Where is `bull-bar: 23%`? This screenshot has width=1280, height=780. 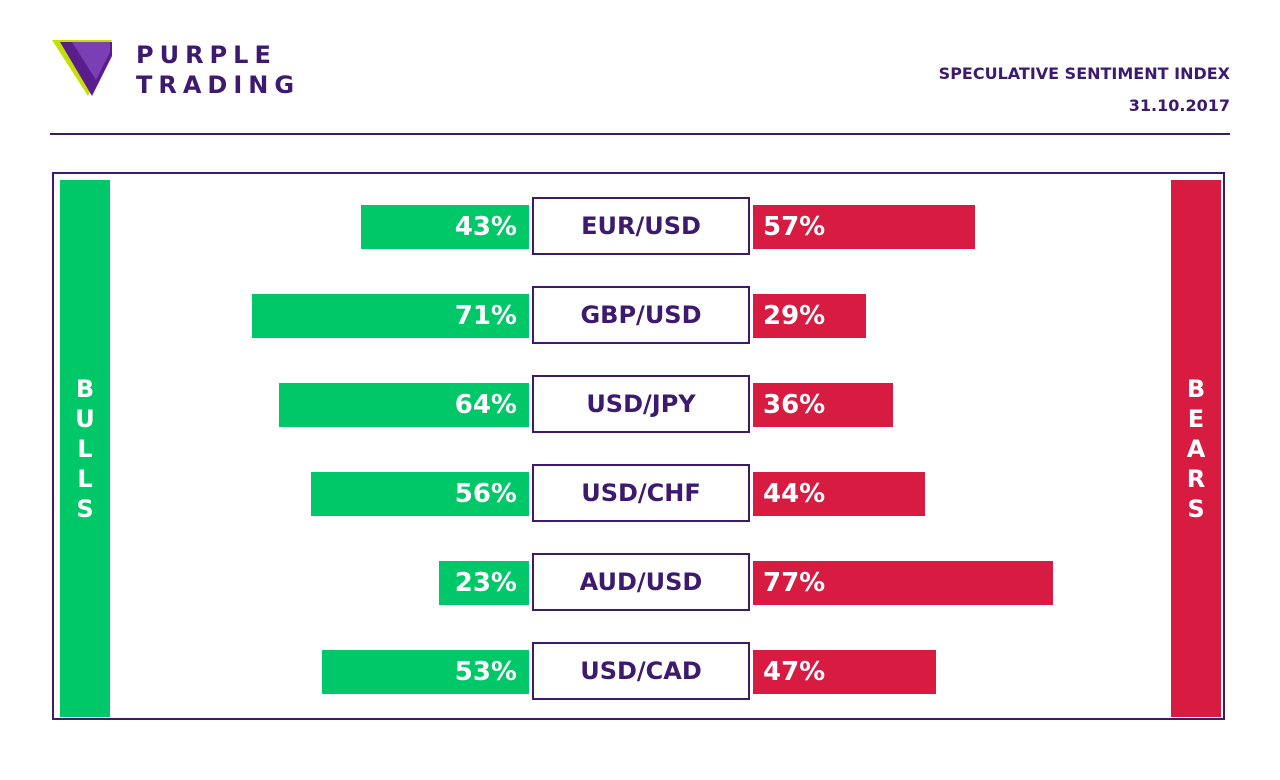 bull-bar: 23% is located at coordinates (484, 583).